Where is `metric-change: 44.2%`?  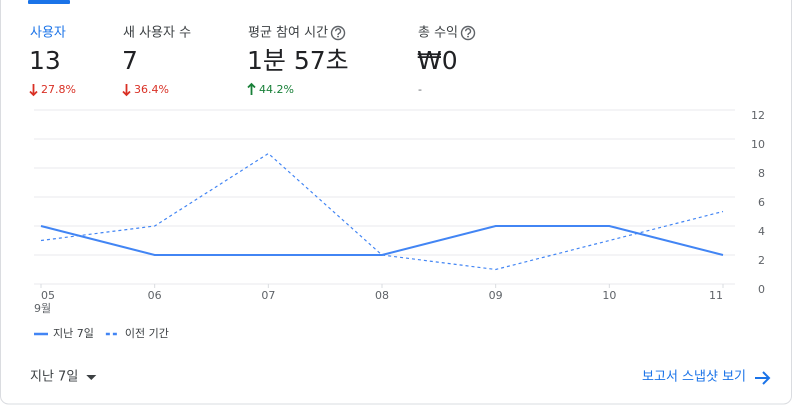 metric-change: 44.2% is located at coordinates (276, 89).